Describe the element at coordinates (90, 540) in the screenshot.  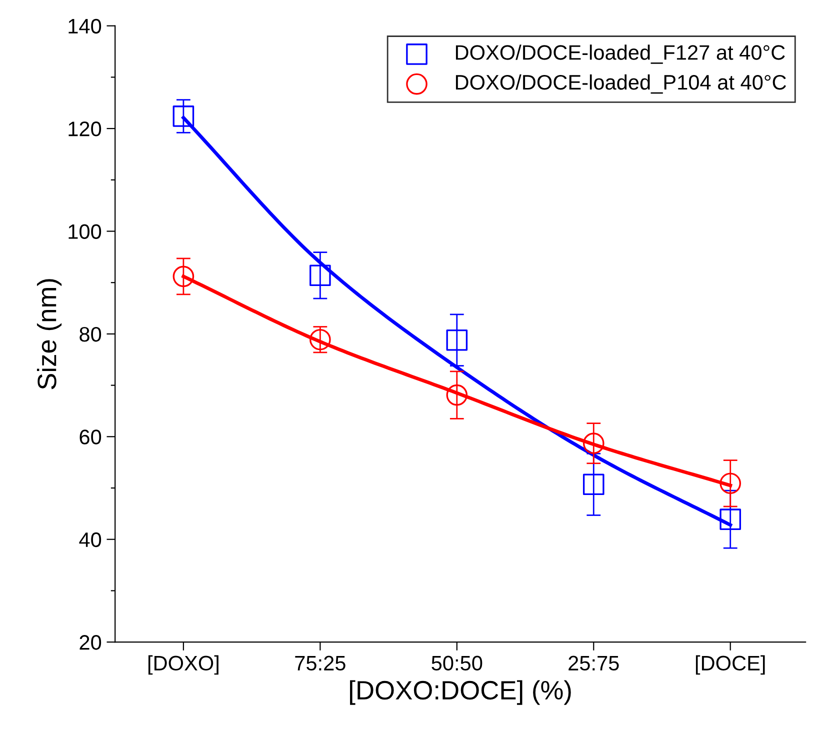
I see `y-tick-label: 40` at that location.